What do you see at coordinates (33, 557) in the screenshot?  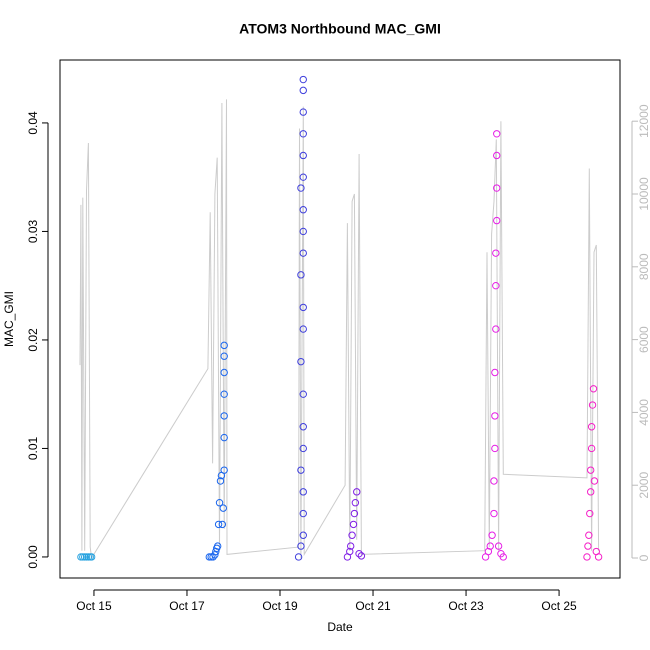 I see `y-tick-label: 0.00` at bounding box center [33, 557].